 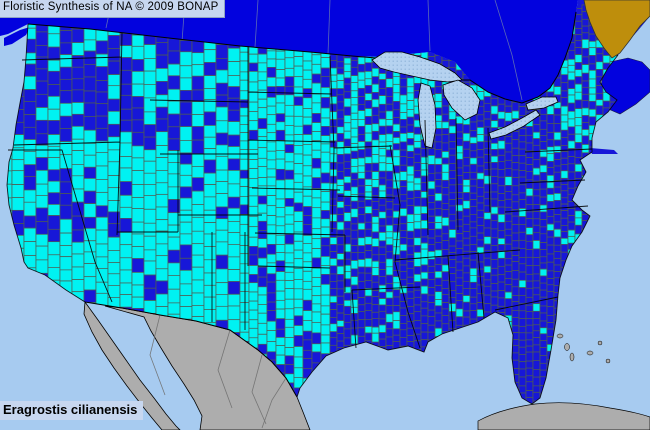 I want to click on species-name-label: Eragrostis cilianensis, so click(x=72, y=410).